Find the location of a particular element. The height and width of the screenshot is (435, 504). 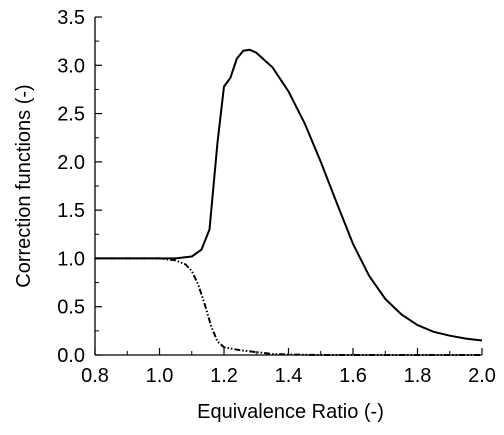

x-tick-label: 1.6 is located at coordinates (353, 376).